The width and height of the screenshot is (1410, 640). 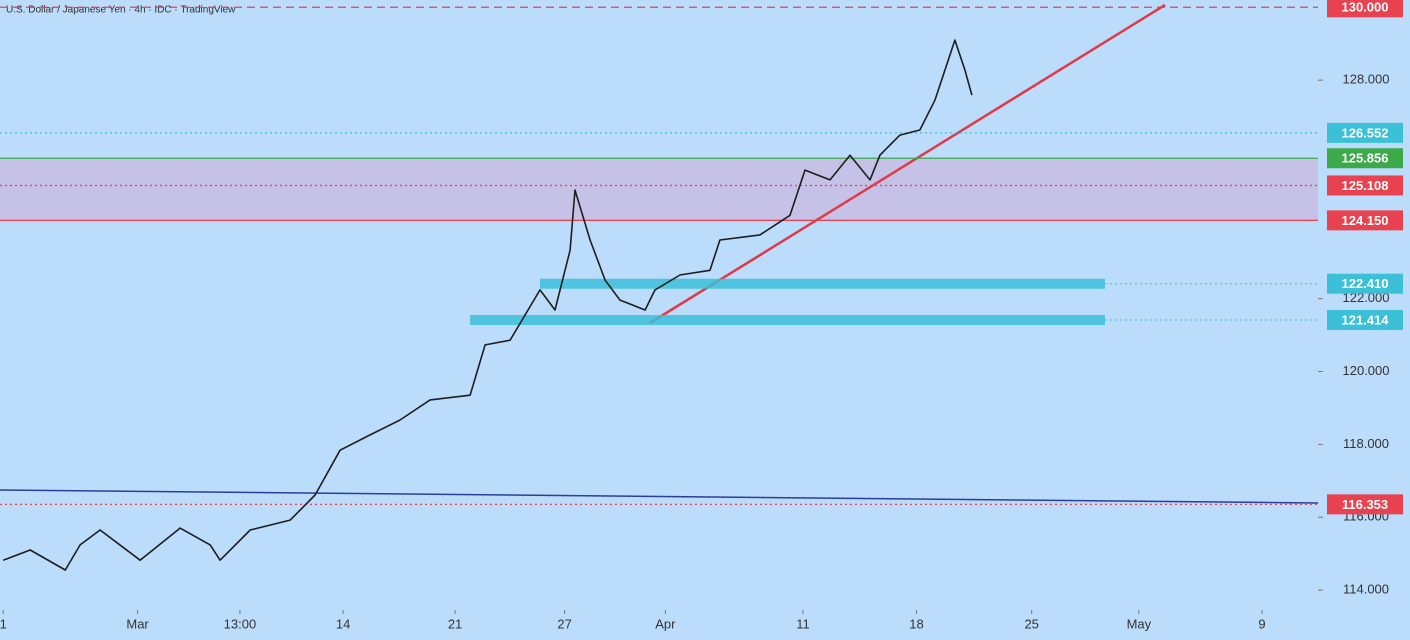 I want to click on price-tag-label: 125.108, so click(x=1365, y=185).